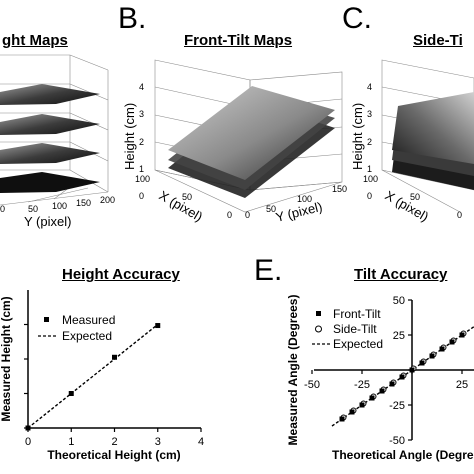  What do you see at coordinates (201, 442) in the screenshot?
I see `panel-d-x-tick-label: 4` at bounding box center [201, 442].